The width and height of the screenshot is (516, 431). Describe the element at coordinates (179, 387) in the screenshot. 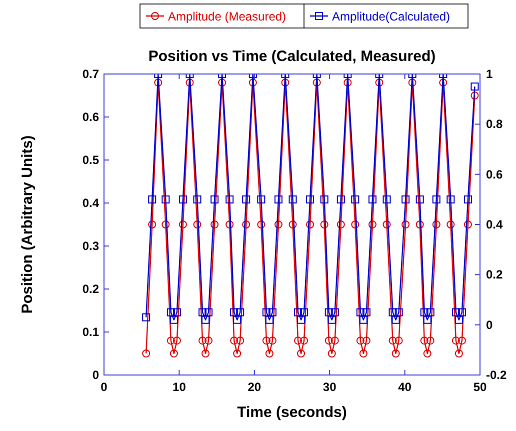

I see `x-tick-label: 10` at that location.